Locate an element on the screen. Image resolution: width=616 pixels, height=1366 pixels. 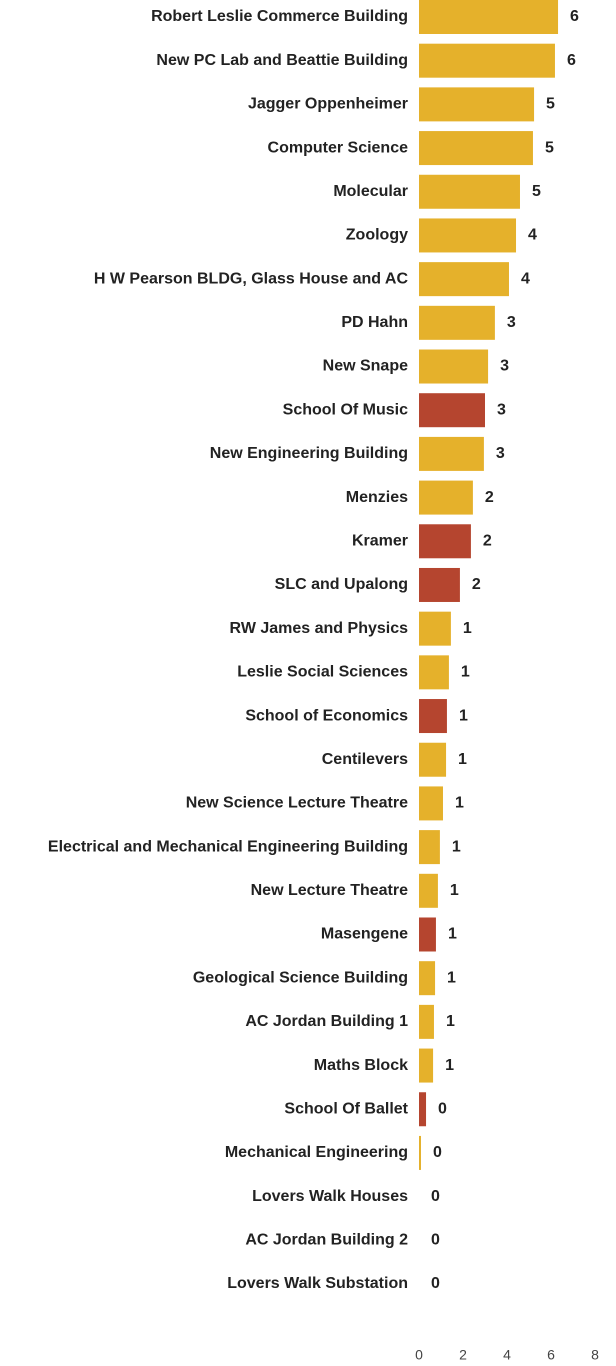
x-tick-label: 2 is located at coordinates (463, 1355).